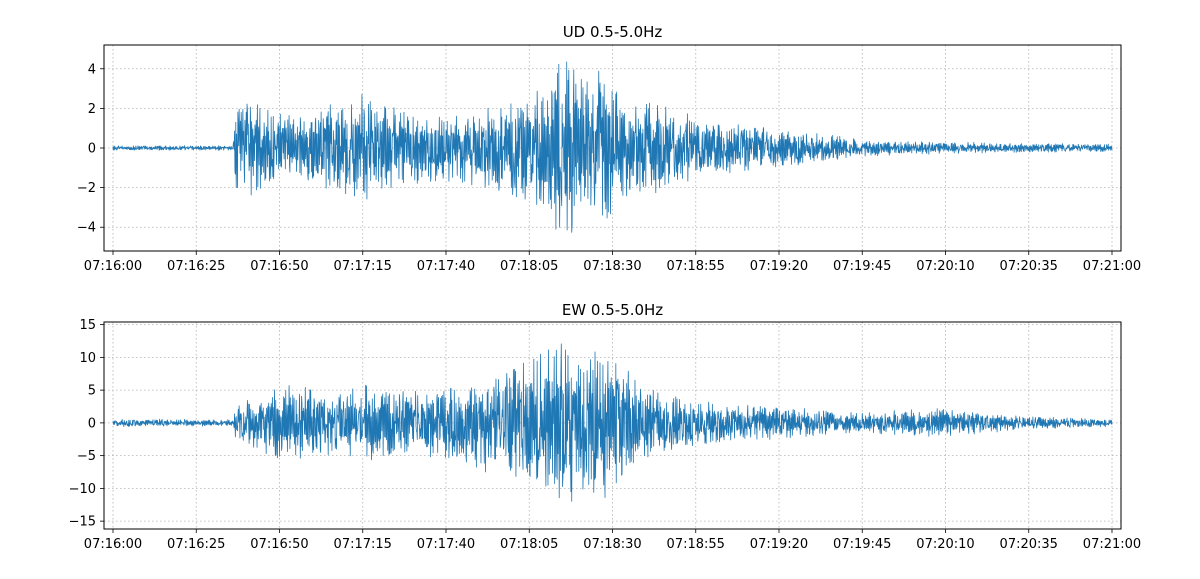  Describe the element at coordinates (87, 325) in the screenshot. I see `y-tick-label: 15` at that location.